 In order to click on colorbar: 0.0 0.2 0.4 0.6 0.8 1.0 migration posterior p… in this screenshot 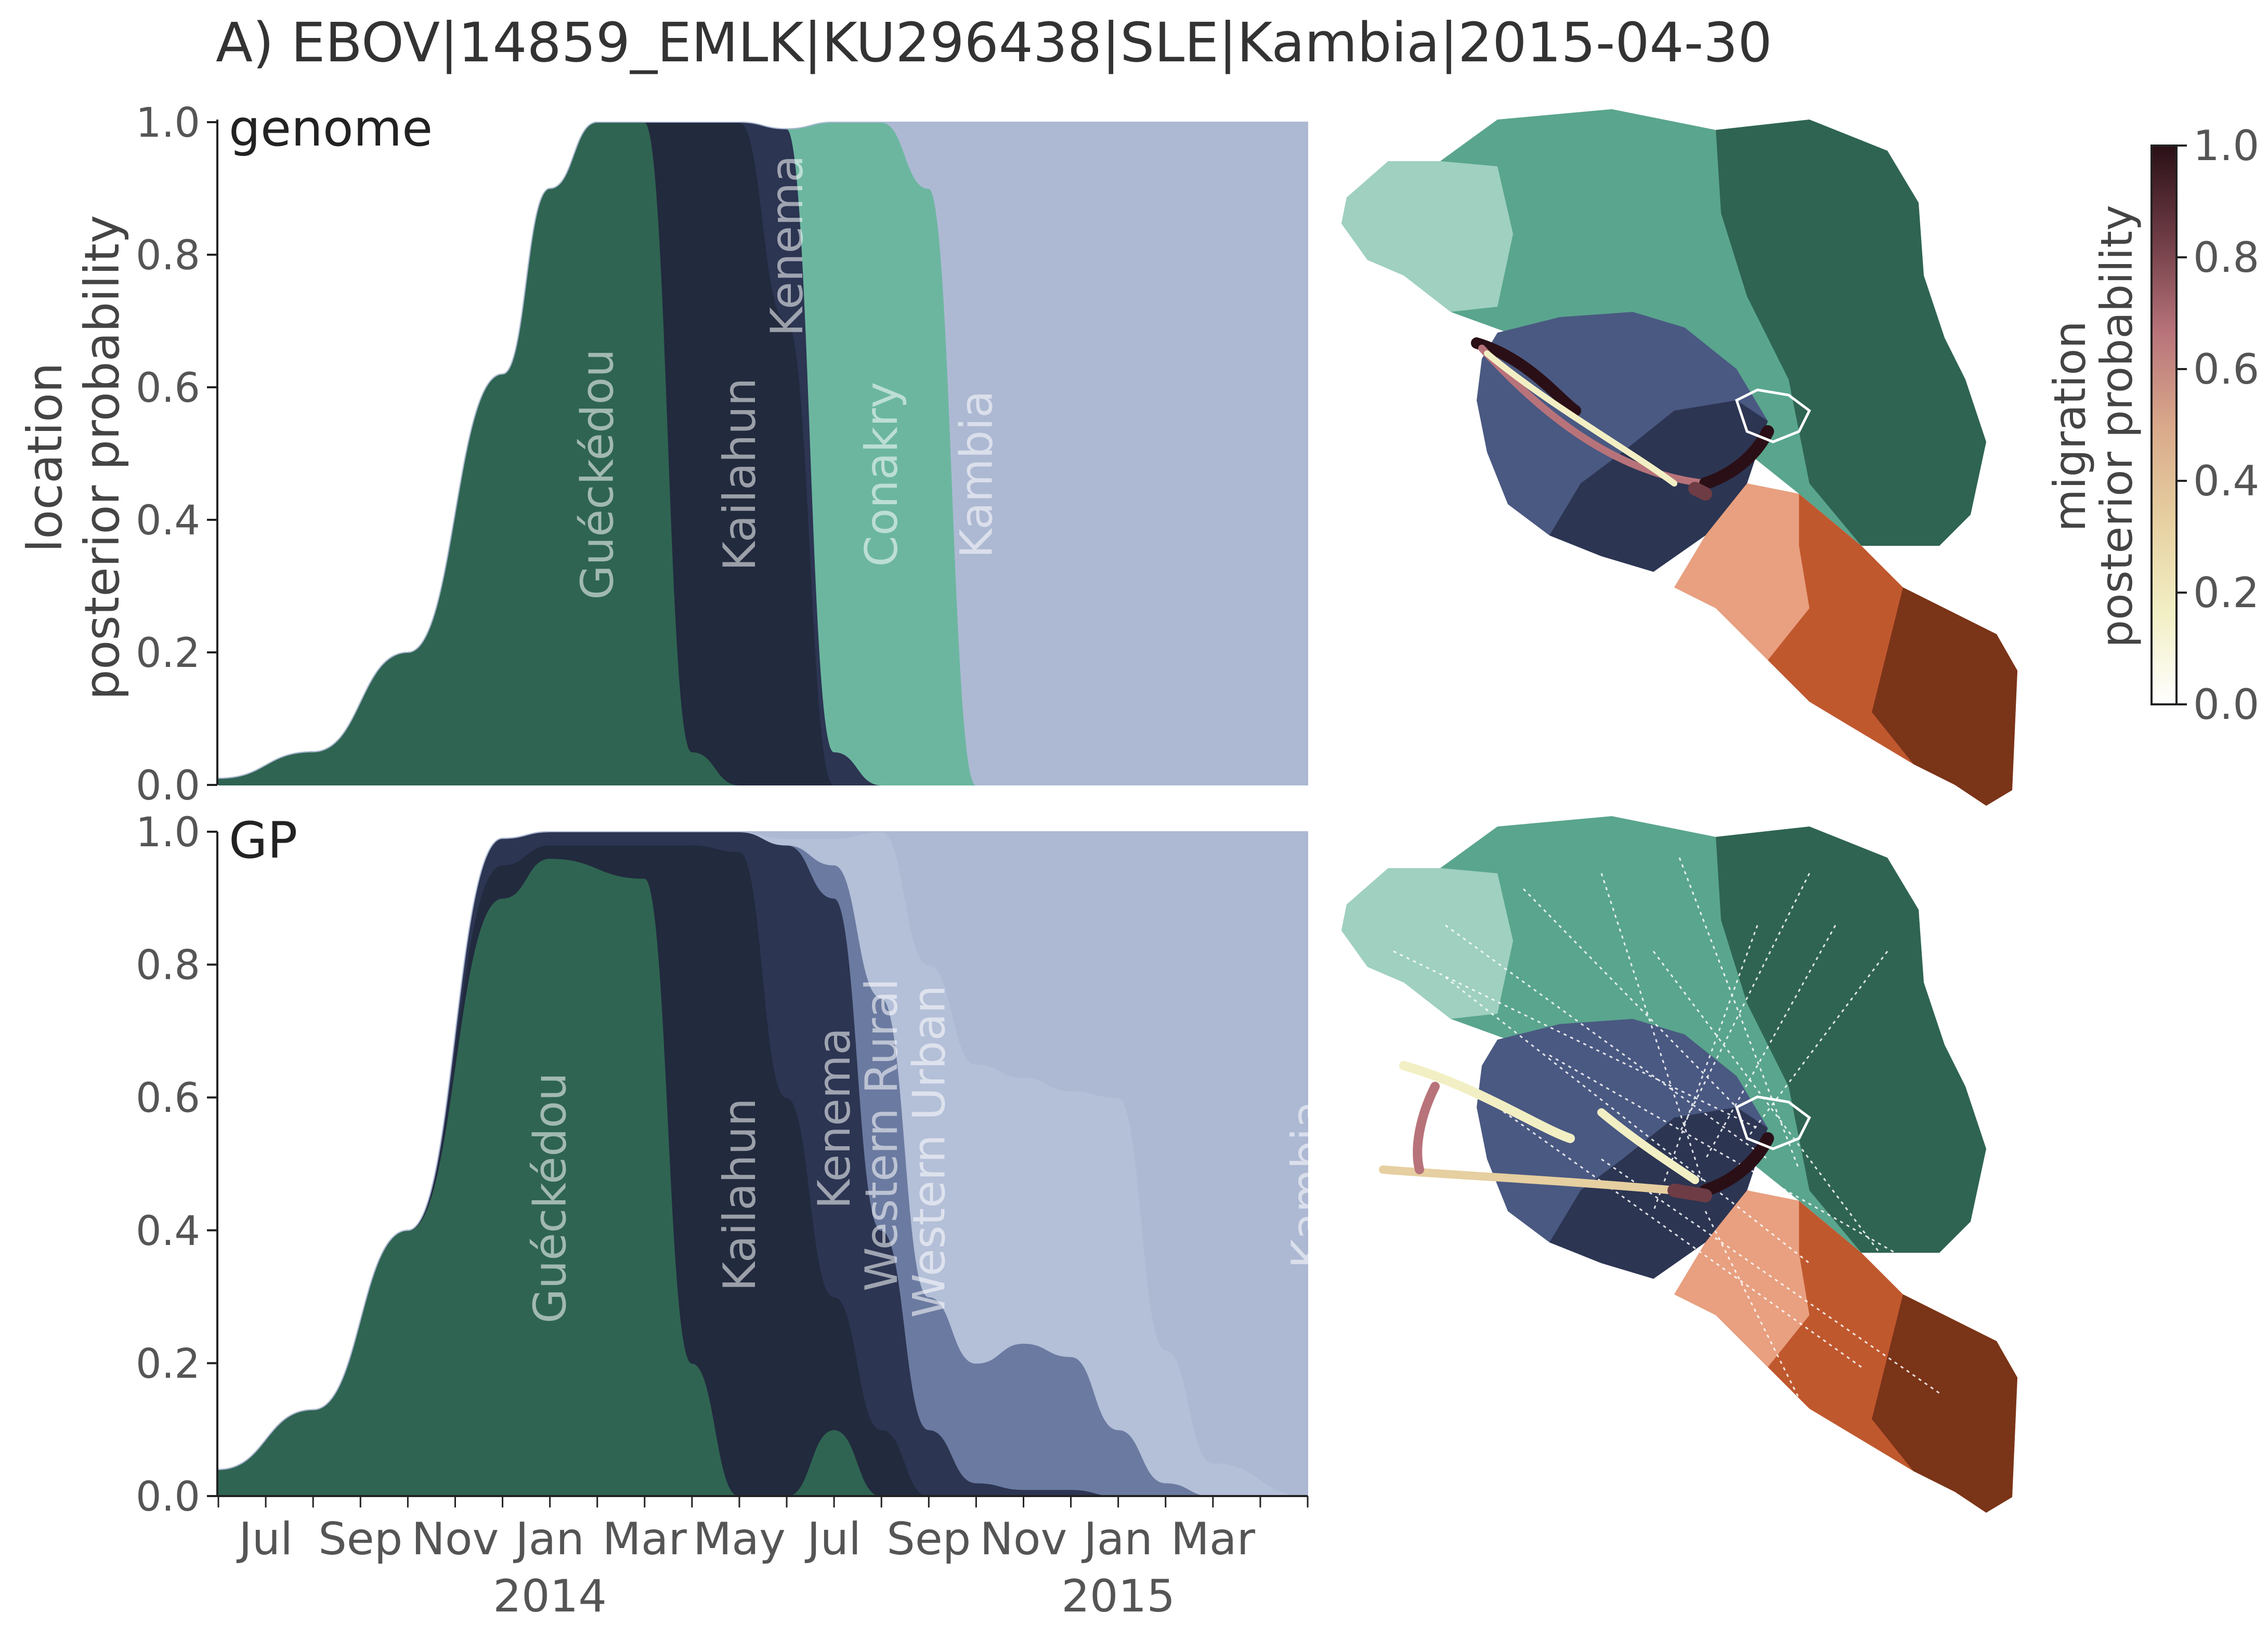, I will do `click(2151, 425)`.